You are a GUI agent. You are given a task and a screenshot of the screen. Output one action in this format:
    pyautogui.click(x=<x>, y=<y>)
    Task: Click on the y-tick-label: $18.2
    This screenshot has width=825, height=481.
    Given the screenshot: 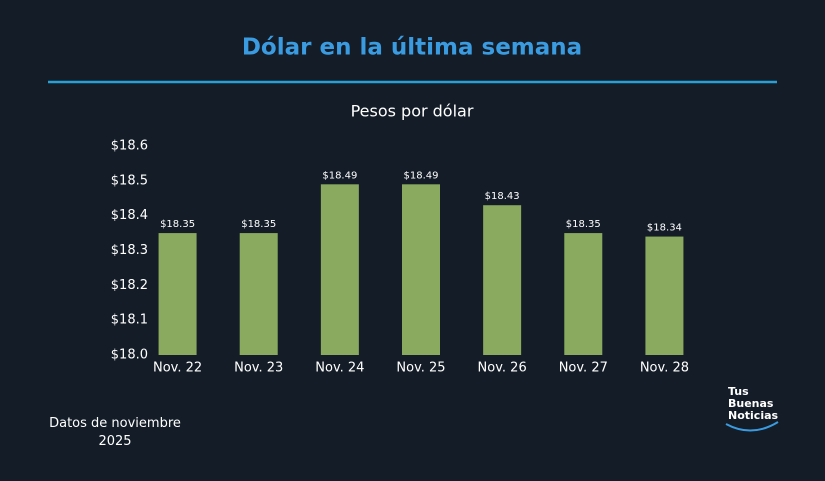 What is the action you would take?
    pyautogui.click(x=129, y=285)
    